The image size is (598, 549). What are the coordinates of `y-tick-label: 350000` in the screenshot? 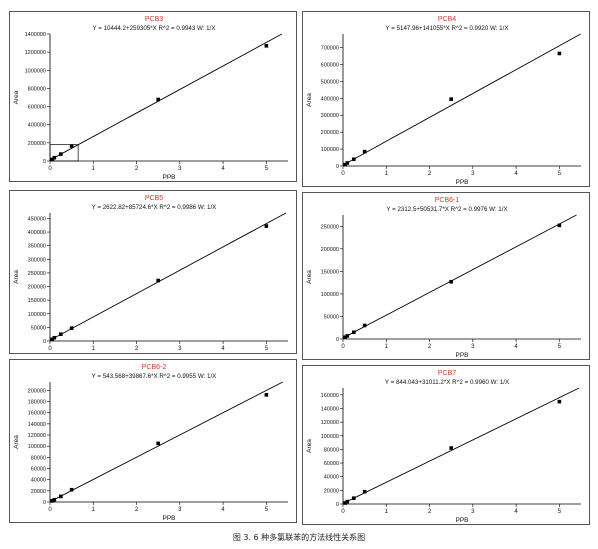 It's located at (37, 247).